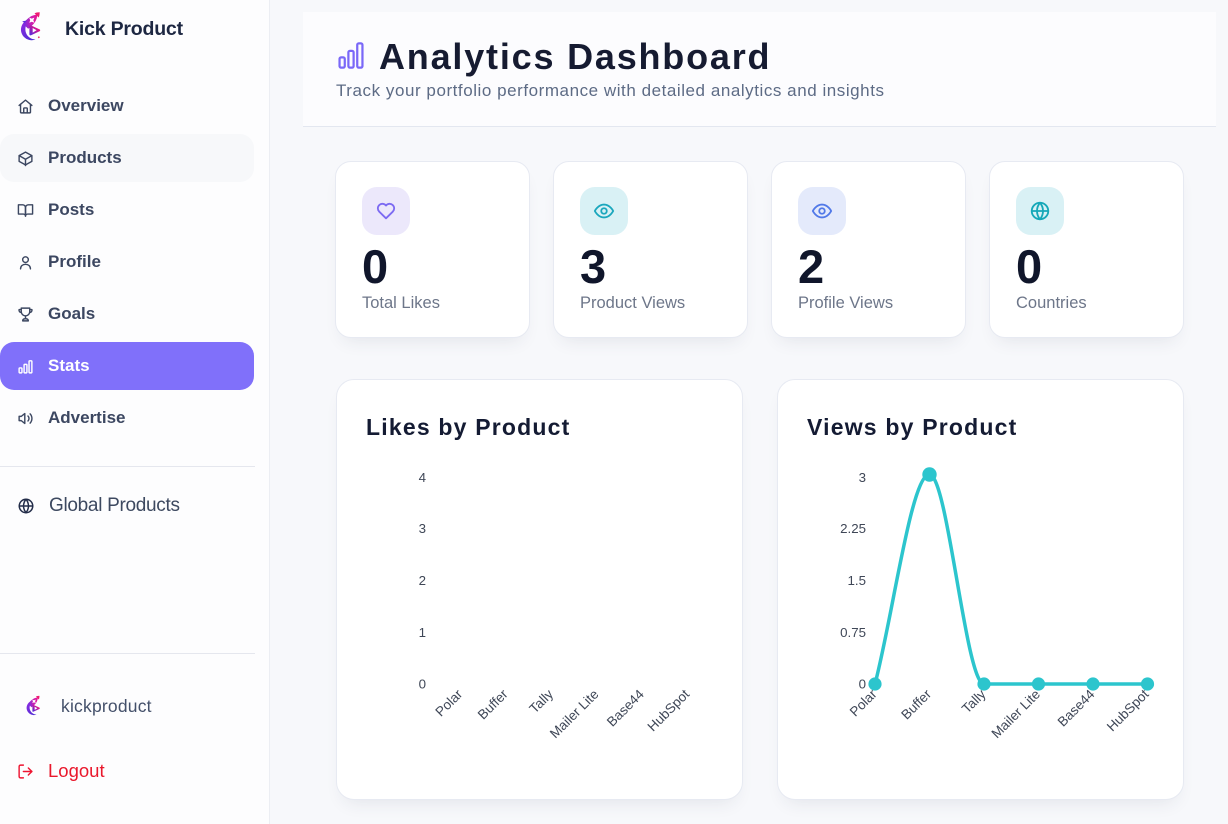  What do you see at coordinates (422, 477) in the screenshot?
I see `svg-text: 4` at bounding box center [422, 477].